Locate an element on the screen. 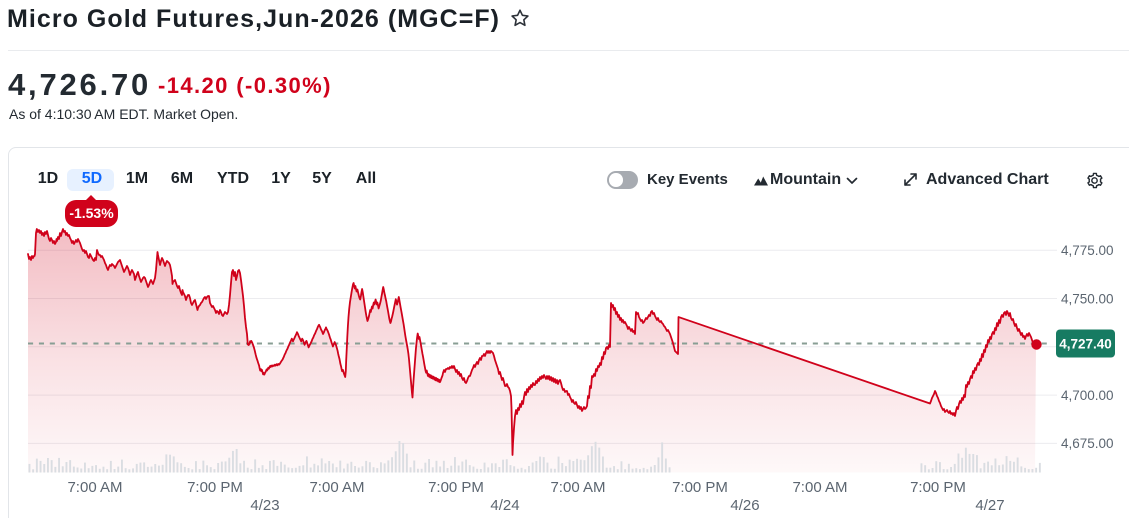  svg-text: 4,700.00 is located at coordinates (1087, 395).